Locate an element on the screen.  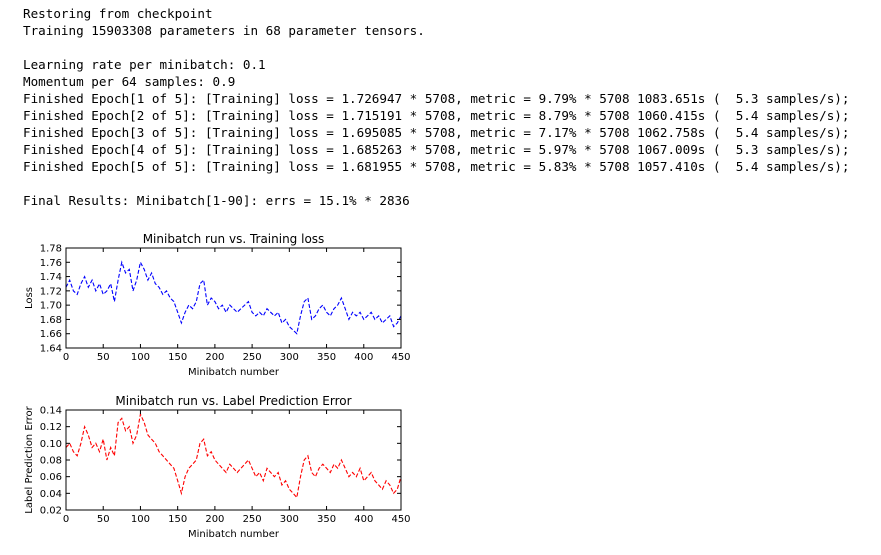
y-tick-label: 0.08 is located at coordinates (51, 461).